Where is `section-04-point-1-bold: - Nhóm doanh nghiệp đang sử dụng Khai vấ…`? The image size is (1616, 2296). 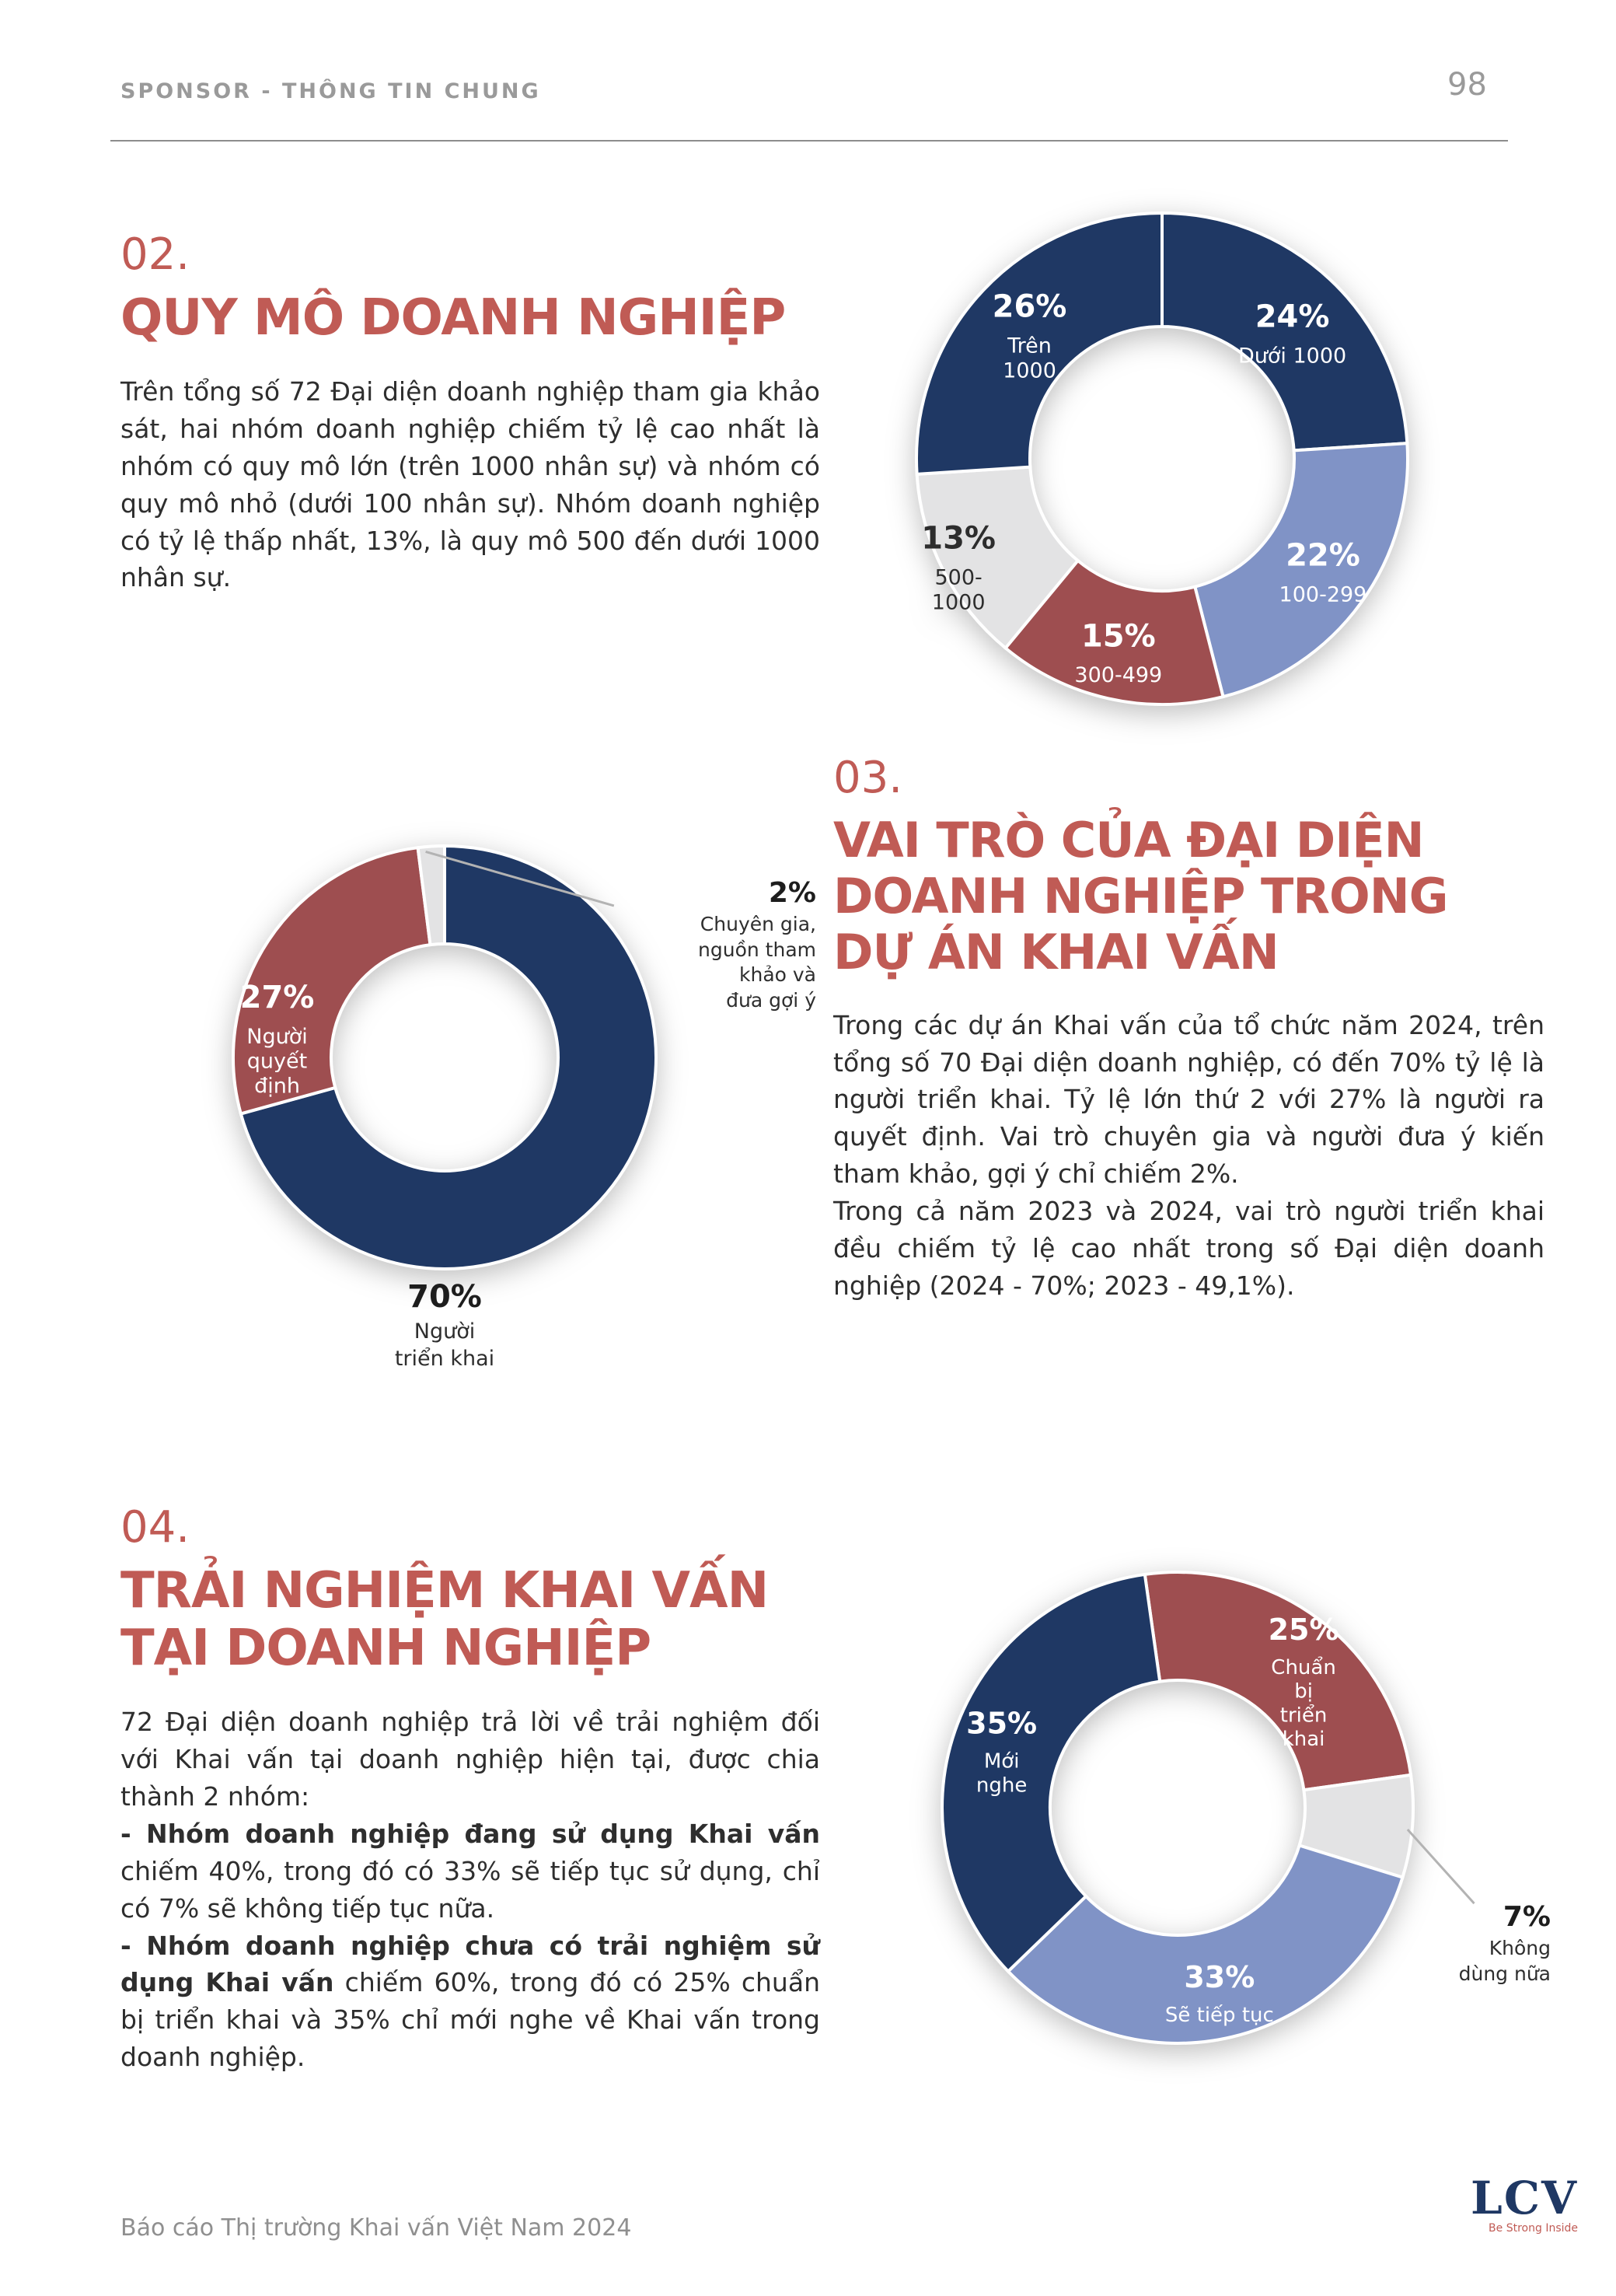 section-04-point-1-bold: - Nhóm doanh nghiệp đang sử dụng Khai vấ… is located at coordinates (470, 1834).